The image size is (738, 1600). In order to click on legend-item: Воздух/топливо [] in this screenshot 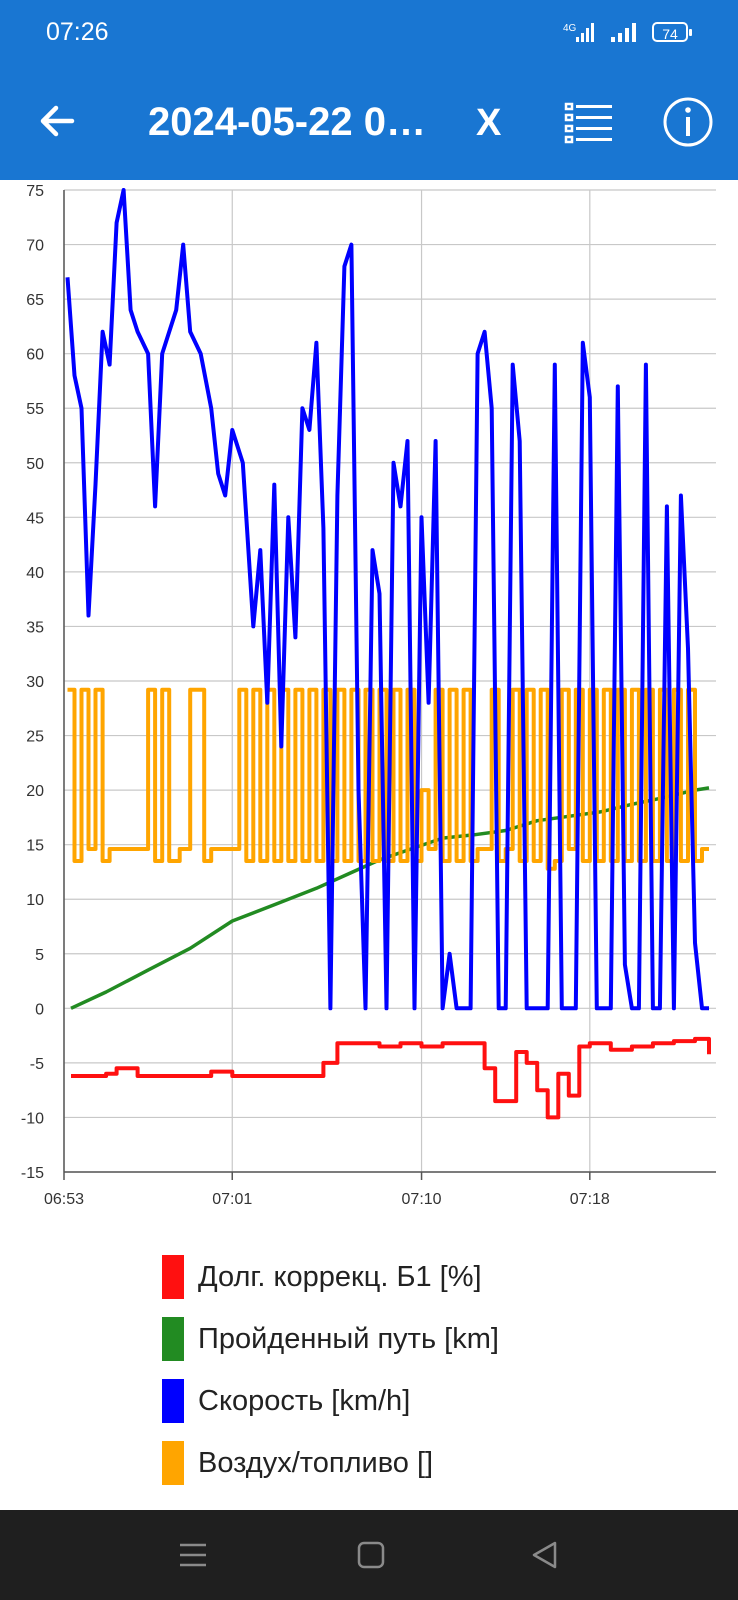, I will do `click(330, 1463)`.